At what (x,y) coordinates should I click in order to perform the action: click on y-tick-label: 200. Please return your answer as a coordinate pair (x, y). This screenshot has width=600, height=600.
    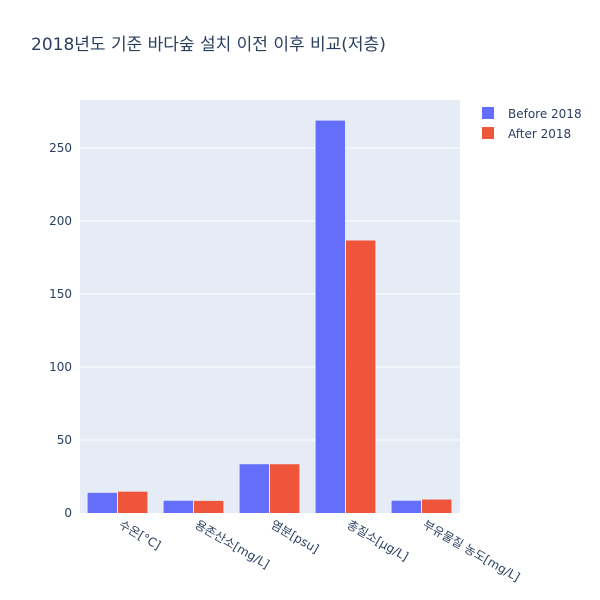
    Looking at the image, I should click on (60, 221).